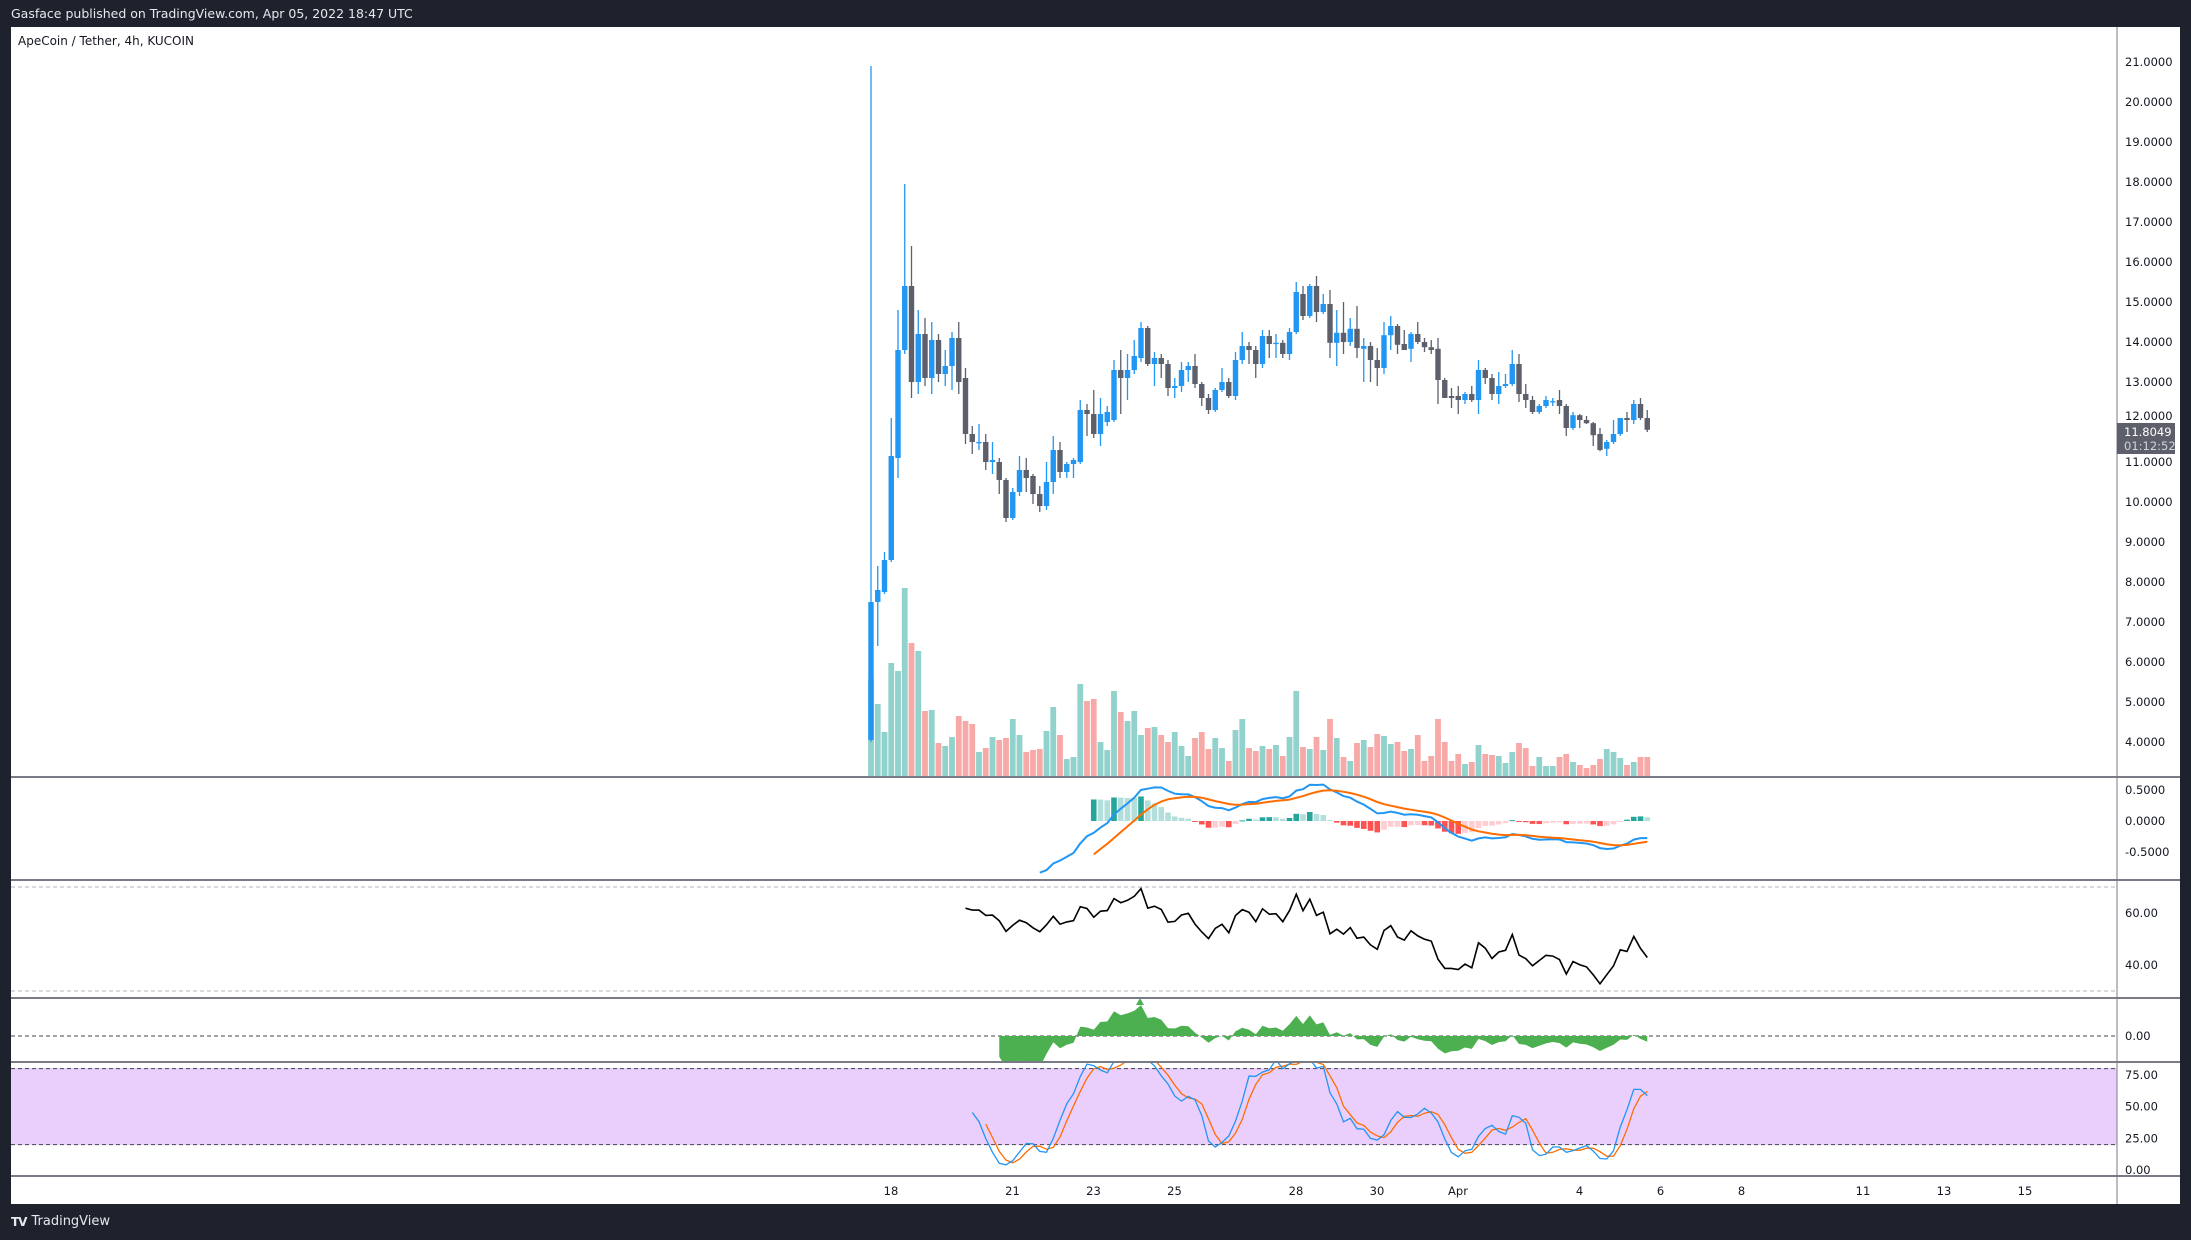  What do you see at coordinates (1741, 1191) in the screenshot?
I see `time-tick-label: 8` at bounding box center [1741, 1191].